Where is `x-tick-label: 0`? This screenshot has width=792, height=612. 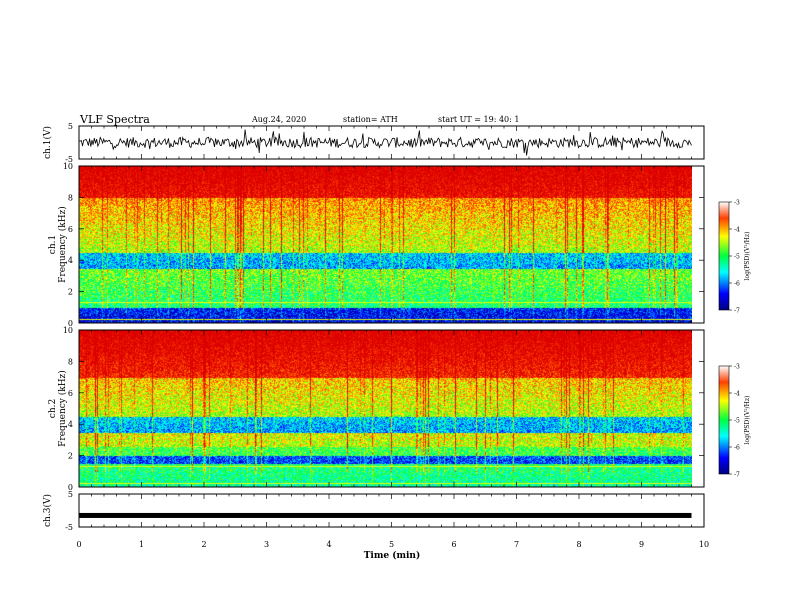
x-tick-label: 0 is located at coordinates (78, 544).